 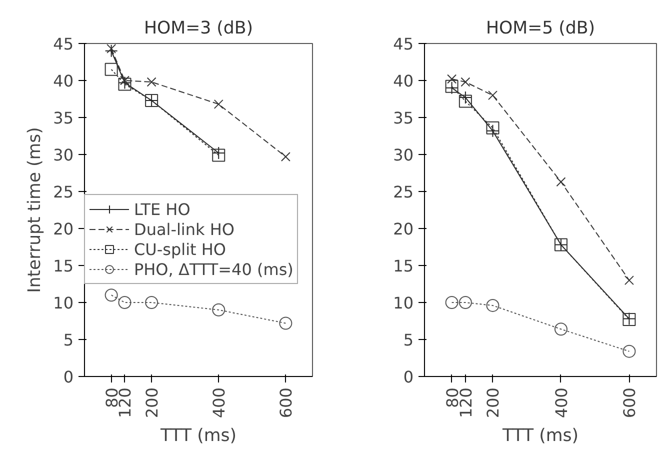 I want to click on legend-label: PHO, ΔTTT=40 (ms), so click(x=214, y=269).